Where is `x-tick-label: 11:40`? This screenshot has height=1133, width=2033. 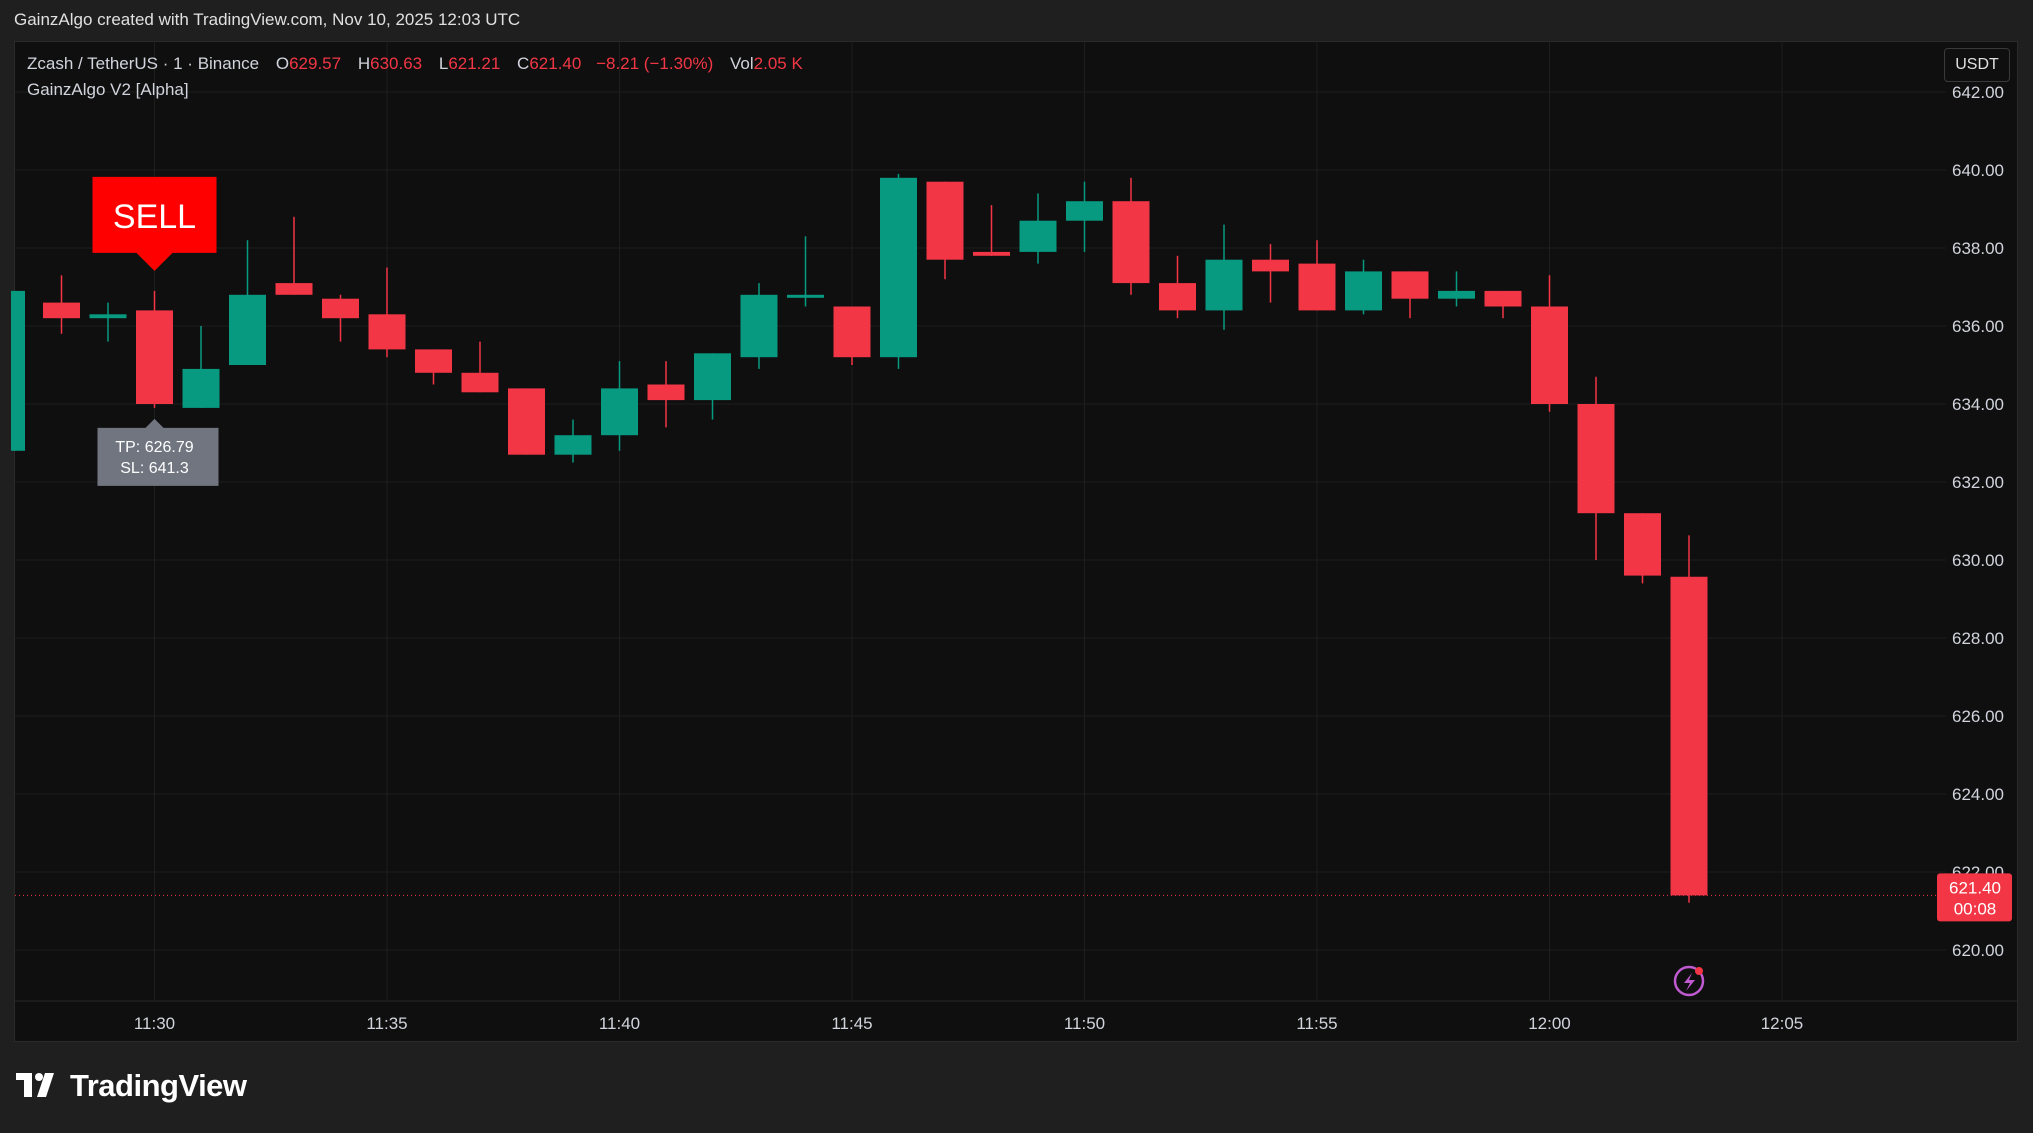
x-tick-label: 11:40 is located at coordinates (619, 1023).